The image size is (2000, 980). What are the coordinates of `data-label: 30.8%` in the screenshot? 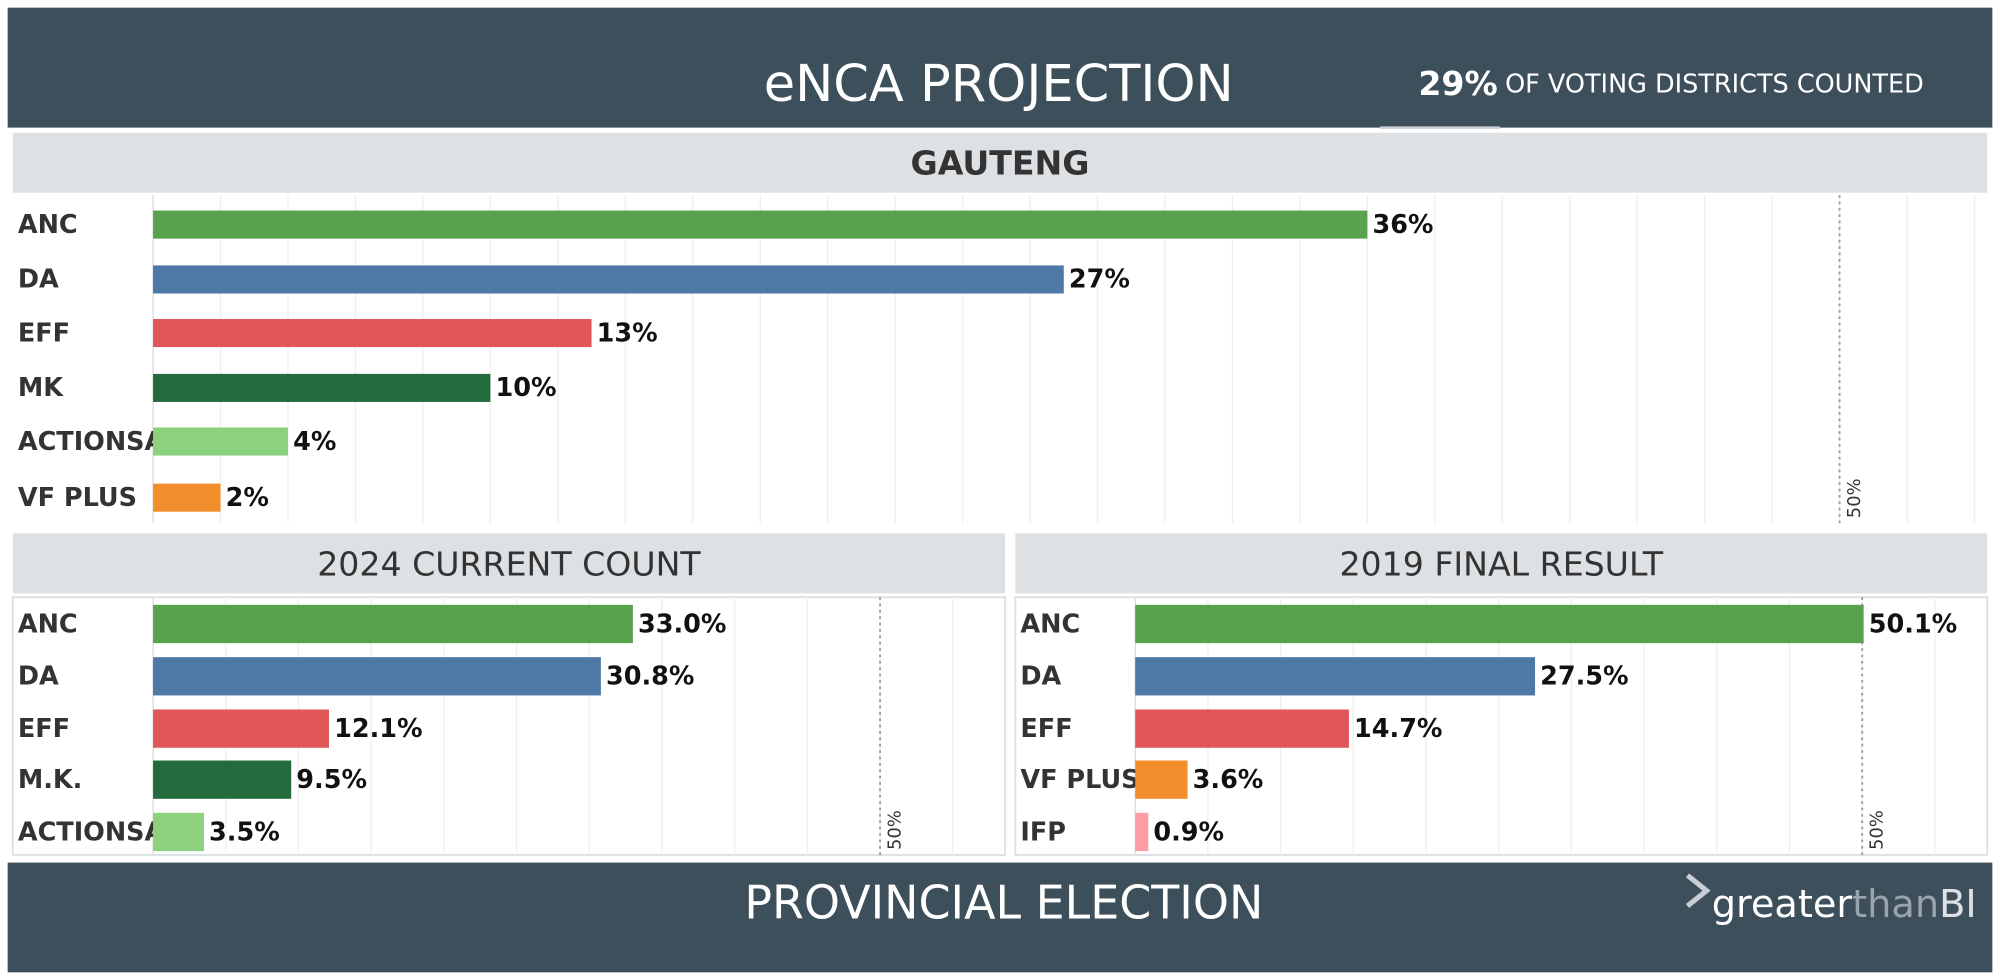 It's located at (650, 677).